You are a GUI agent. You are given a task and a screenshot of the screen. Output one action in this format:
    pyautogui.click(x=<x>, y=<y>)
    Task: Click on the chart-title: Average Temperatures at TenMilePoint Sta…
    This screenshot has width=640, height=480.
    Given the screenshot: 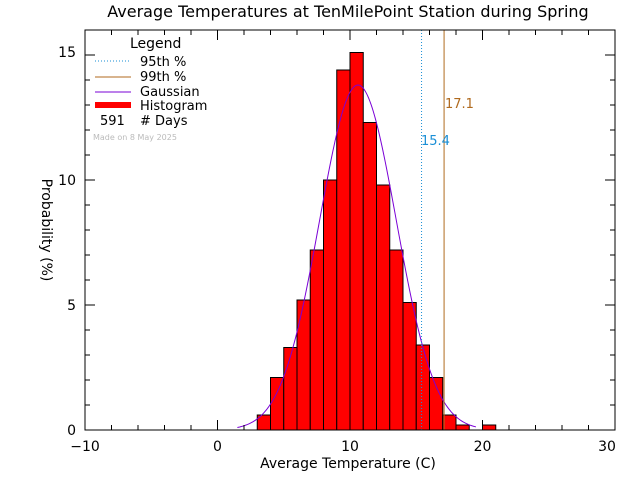 What is the action you would take?
    pyautogui.click(x=347, y=11)
    